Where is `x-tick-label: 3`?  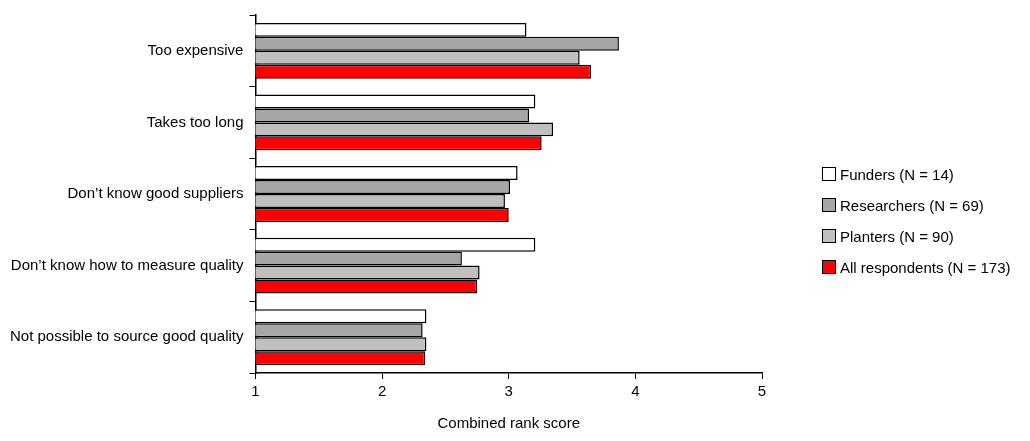
x-tick-label: 3 is located at coordinates (508, 391).